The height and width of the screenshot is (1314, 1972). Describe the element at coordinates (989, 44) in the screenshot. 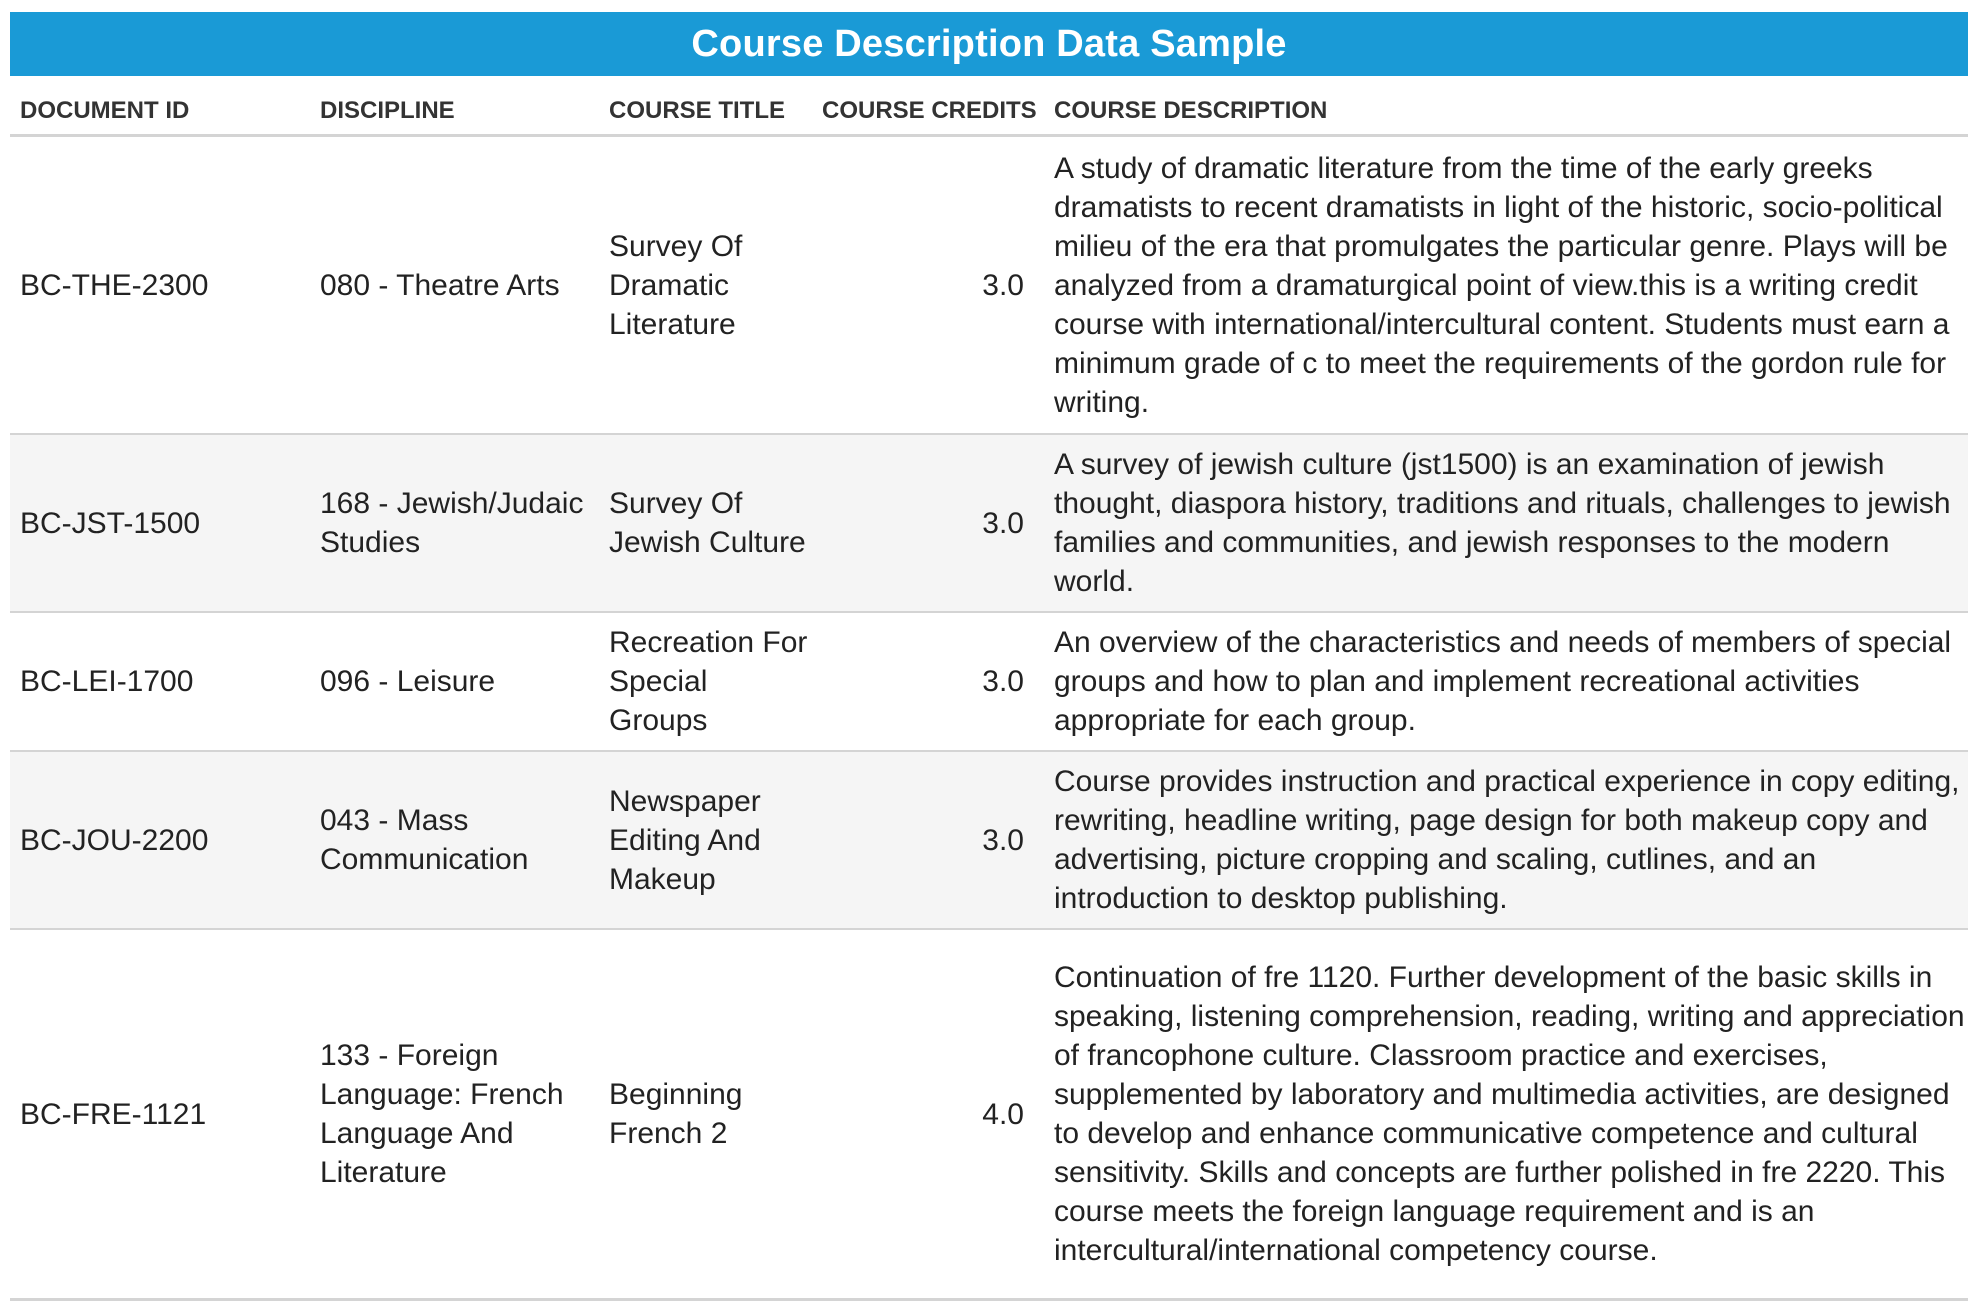

I see `page-title: Course Description Data Sample` at that location.